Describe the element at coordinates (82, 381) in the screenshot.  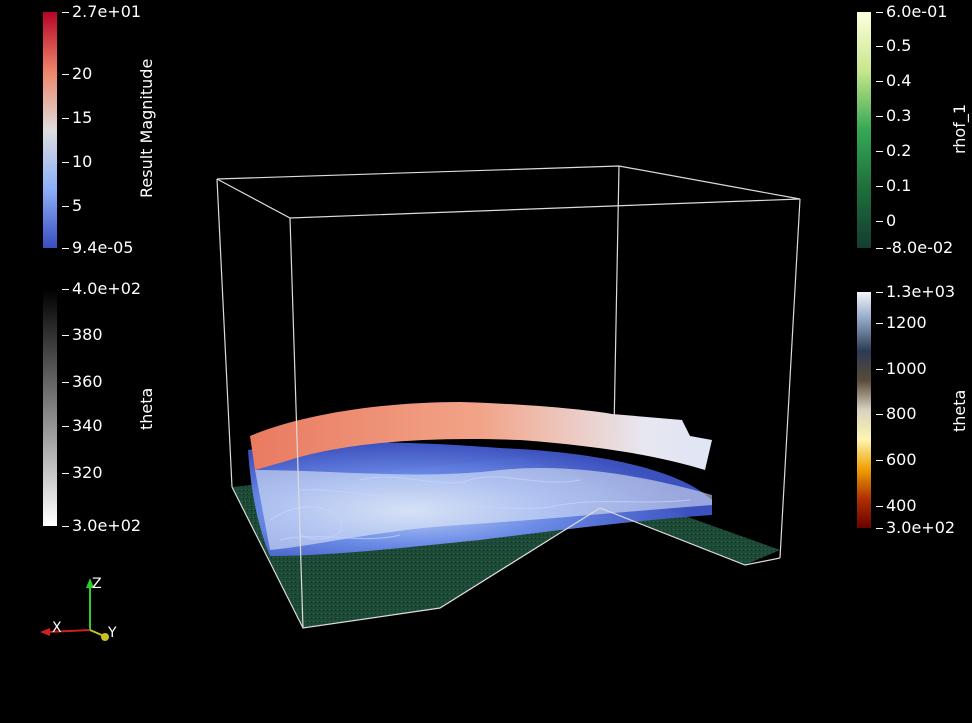
I see `colorbar-tick: 360` at that location.